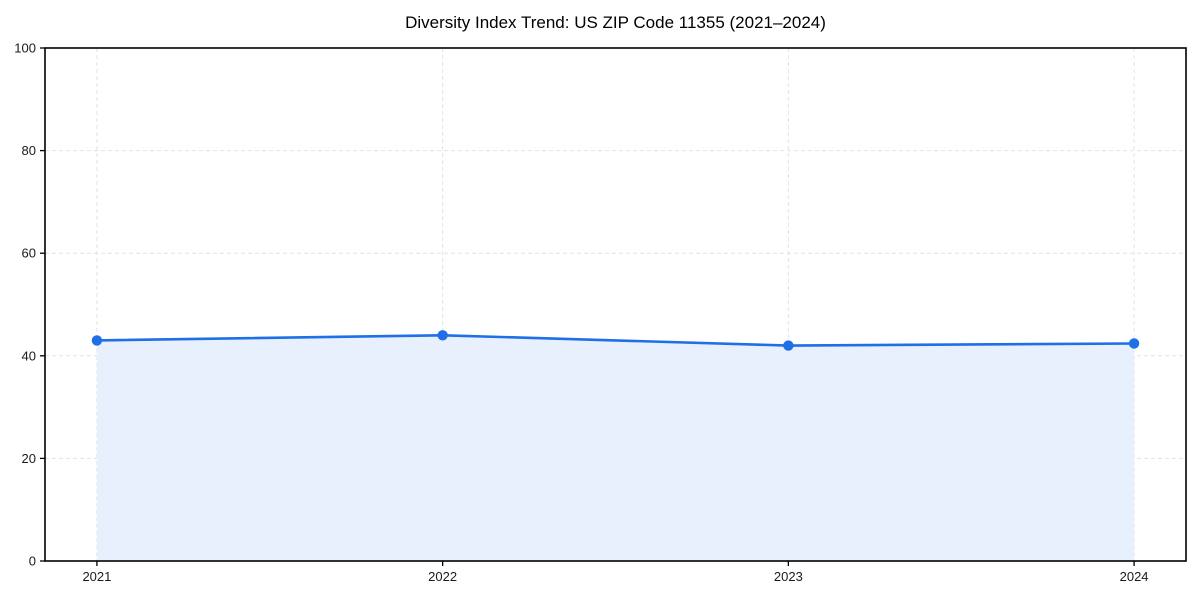  What do you see at coordinates (97, 340) in the screenshot?
I see `data-point-2021` at bounding box center [97, 340].